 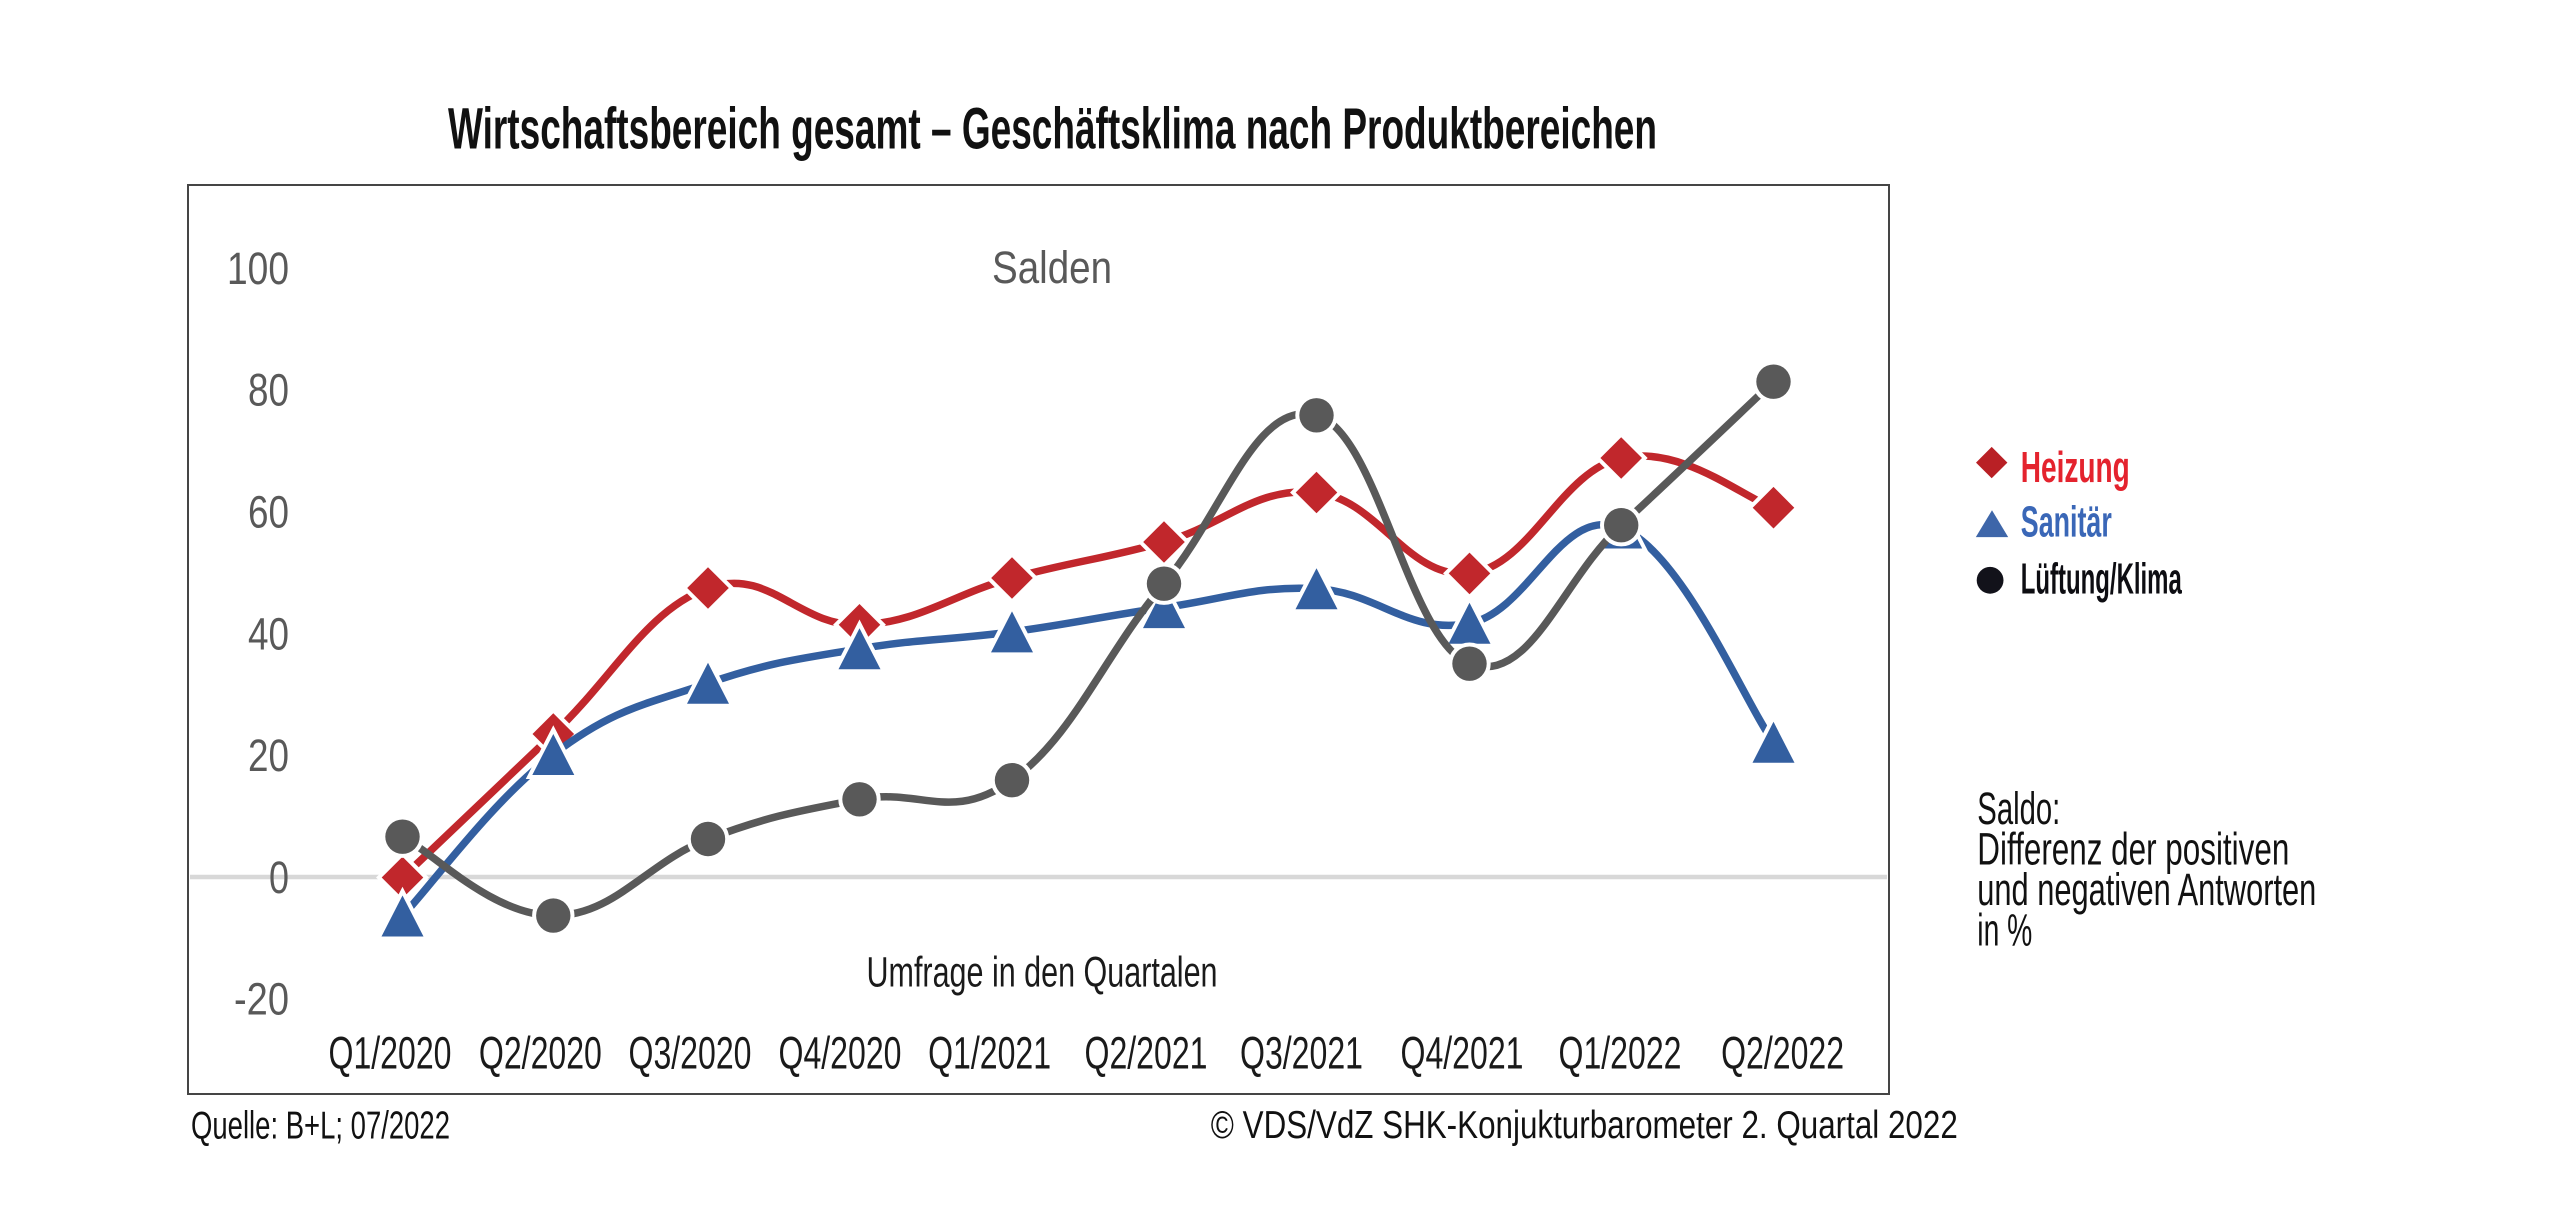 What do you see at coordinates (279, 877) in the screenshot?
I see `svg-text: 0` at bounding box center [279, 877].